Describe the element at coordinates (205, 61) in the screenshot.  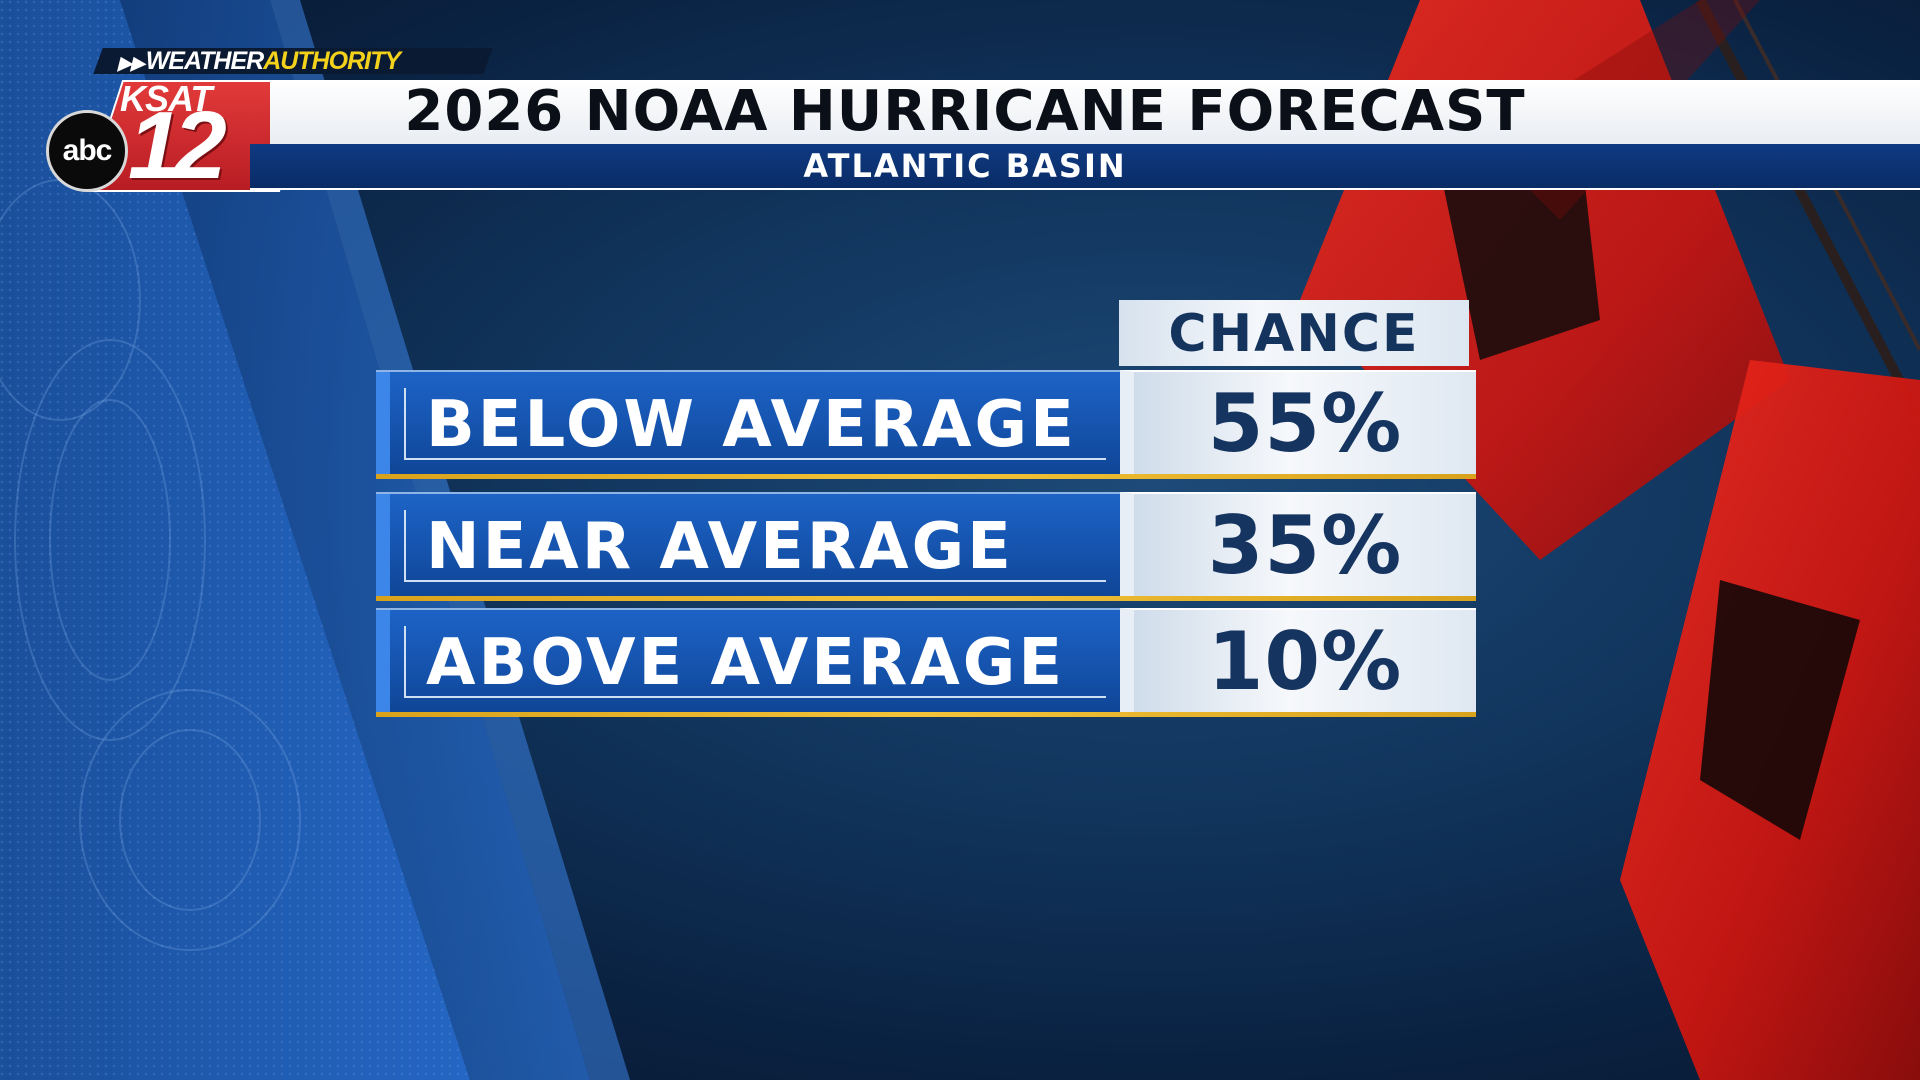
I see `logo-weather-text: WEATHER` at that location.